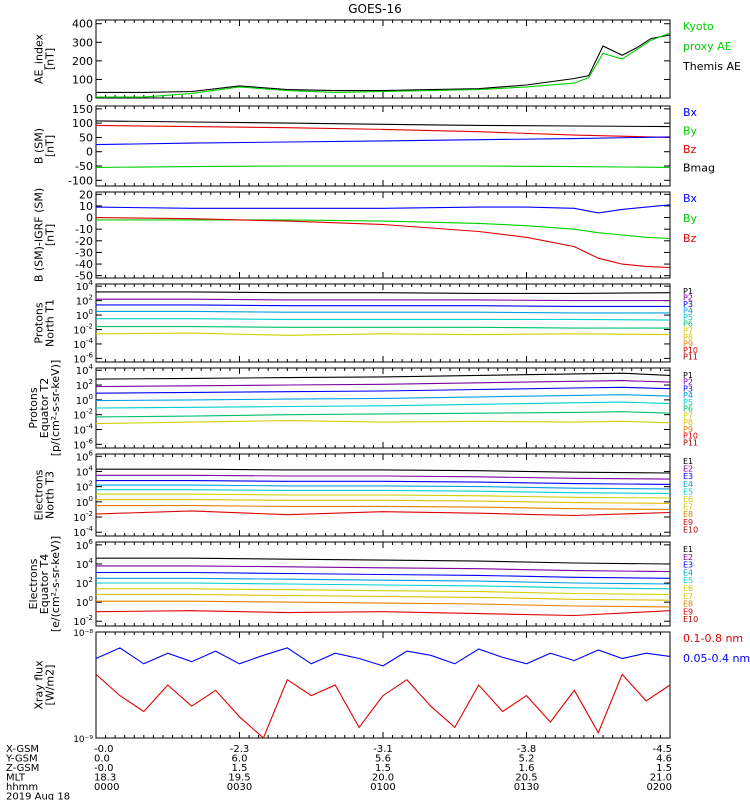 This screenshot has height=800, width=750. Describe the element at coordinates (383, 487) in the screenshot. I see `series-line-e4` at that location.